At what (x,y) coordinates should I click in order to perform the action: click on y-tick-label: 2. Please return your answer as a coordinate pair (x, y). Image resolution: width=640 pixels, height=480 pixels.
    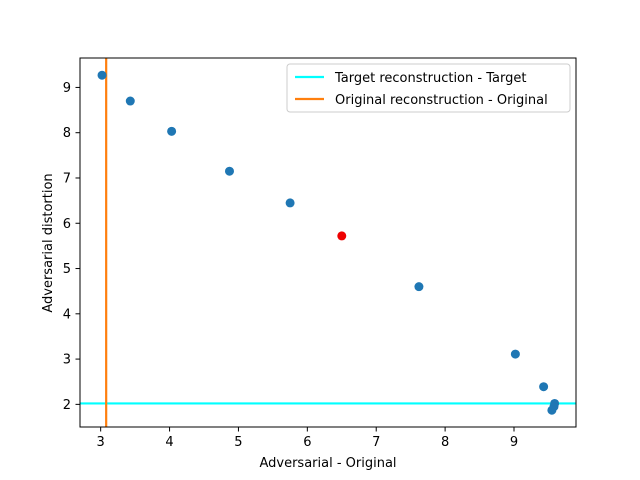
    Looking at the image, I should click on (67, 405).